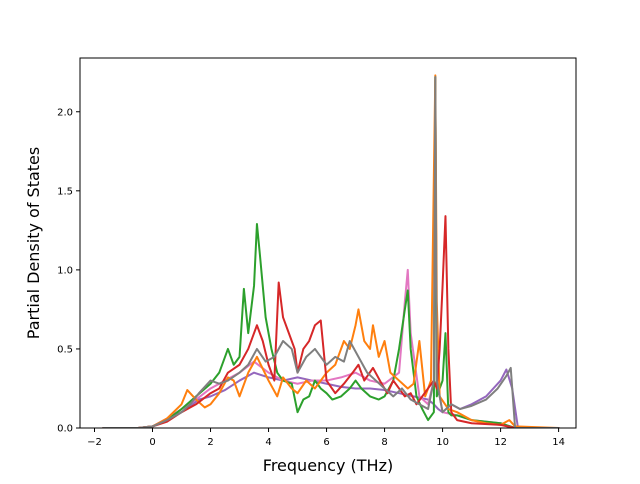  What do you see at coordinates (152, 442) in the screenshot?
I see `x-tick-label: 0` at bounding box center [152, 442].